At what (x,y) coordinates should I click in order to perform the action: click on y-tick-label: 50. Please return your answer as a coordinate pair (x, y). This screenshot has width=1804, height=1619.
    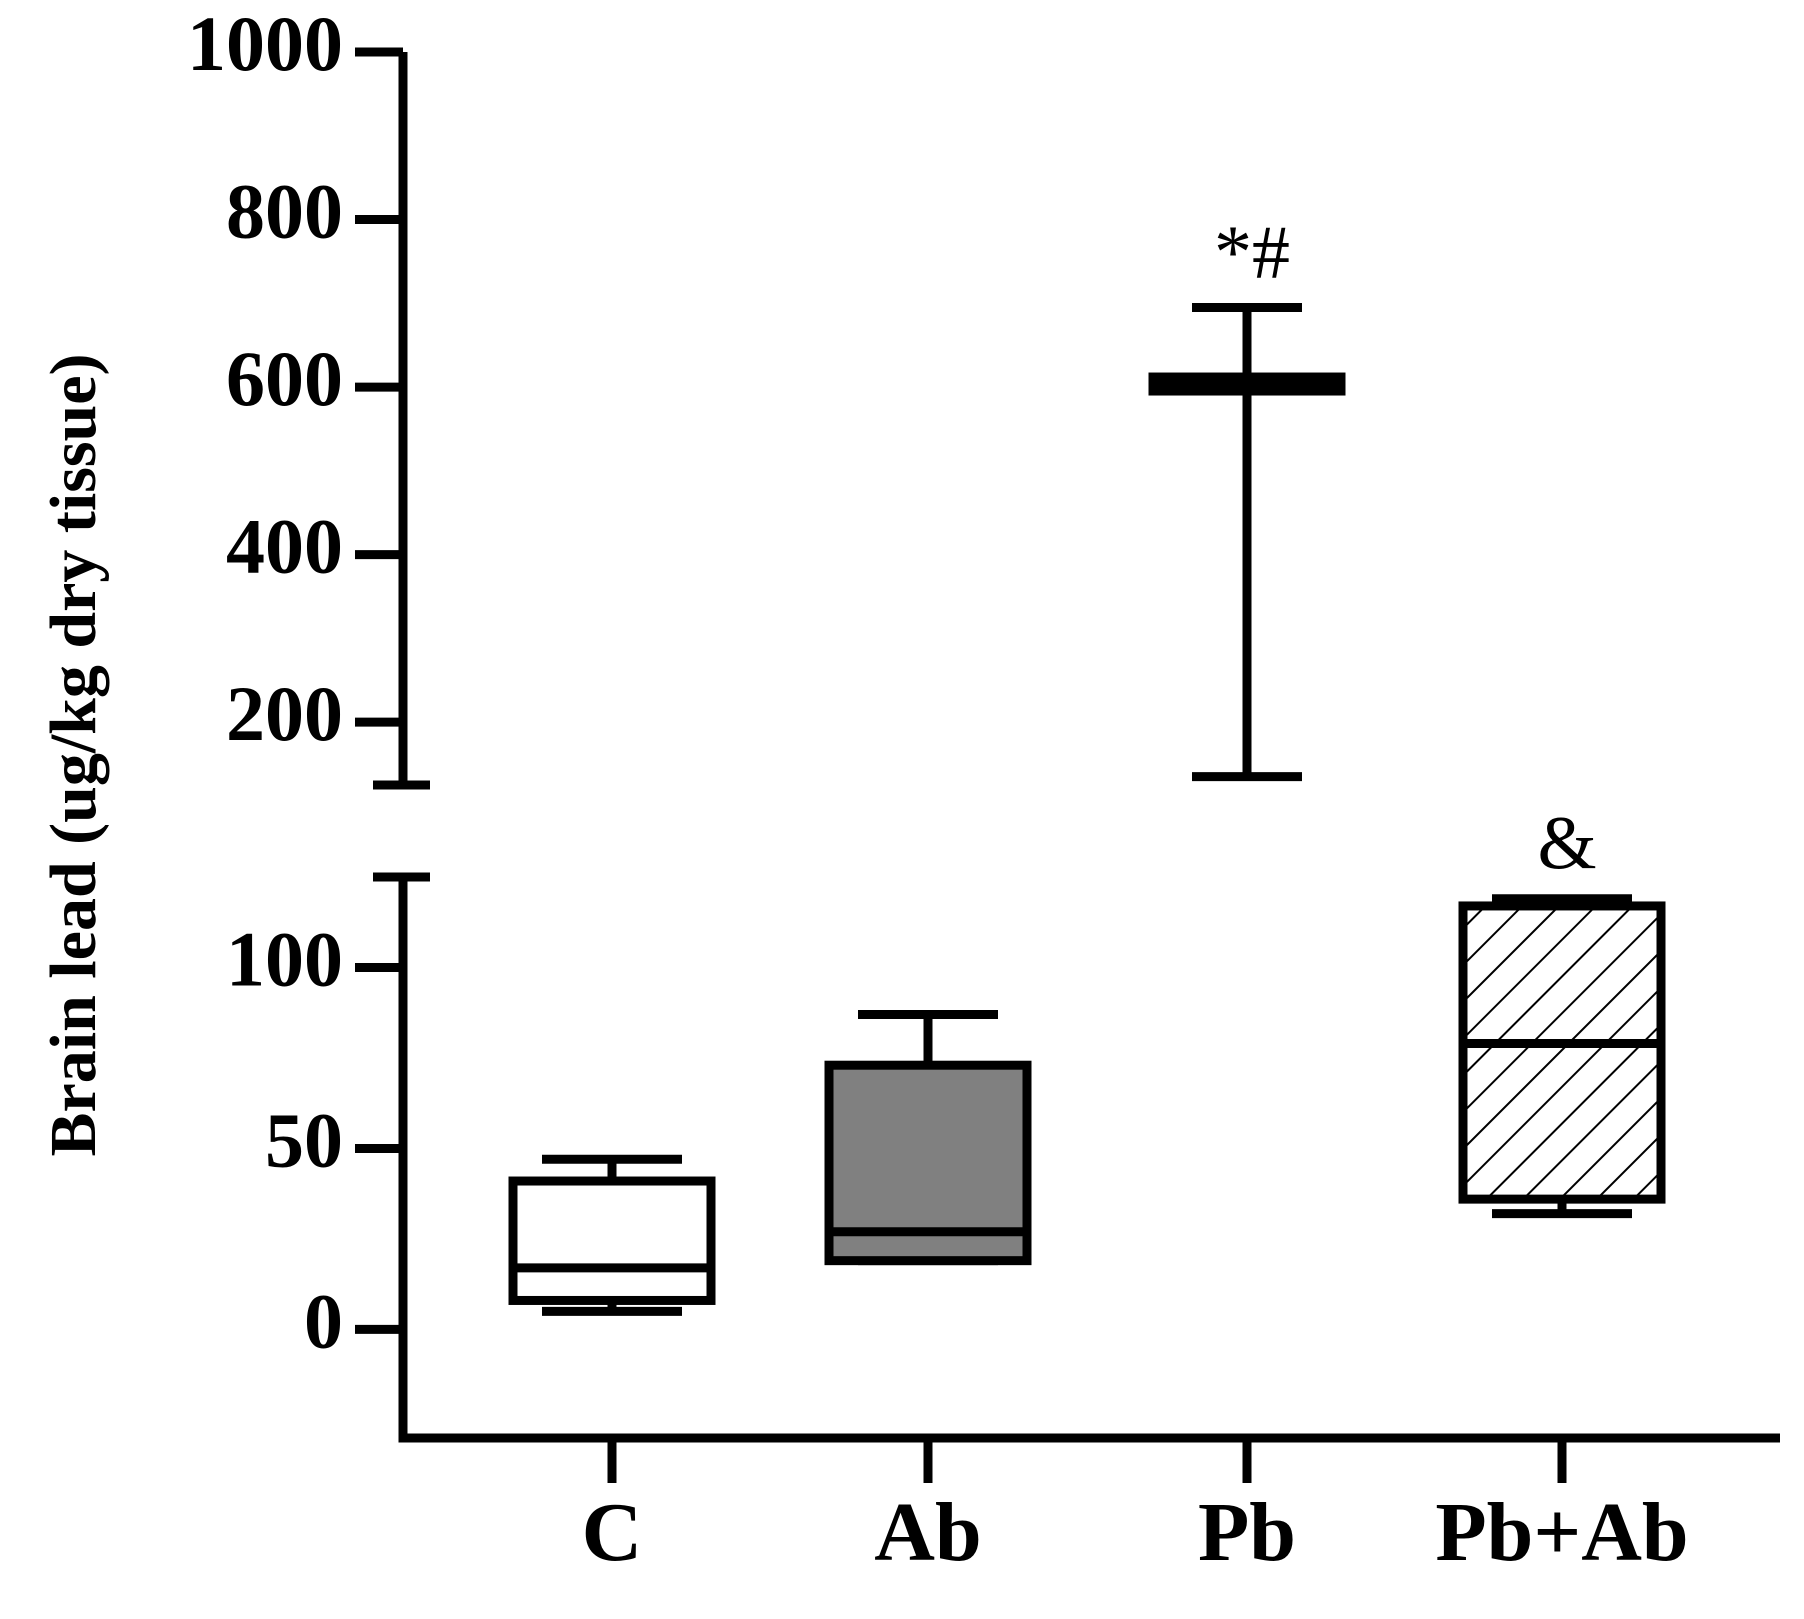
    Looking at the image, I should click on (304, 1139).